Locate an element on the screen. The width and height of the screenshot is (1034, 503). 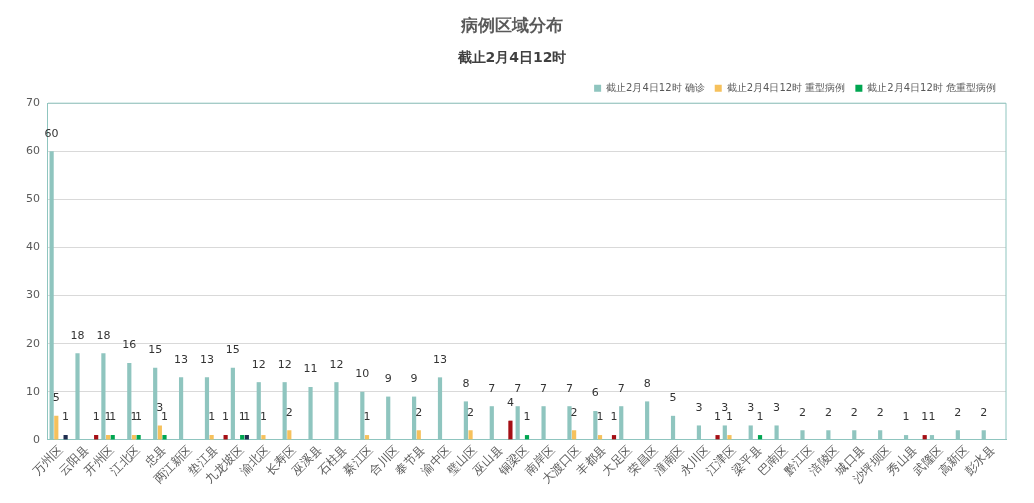
y-tick-label: 60 is located at coordinates (33, 151).